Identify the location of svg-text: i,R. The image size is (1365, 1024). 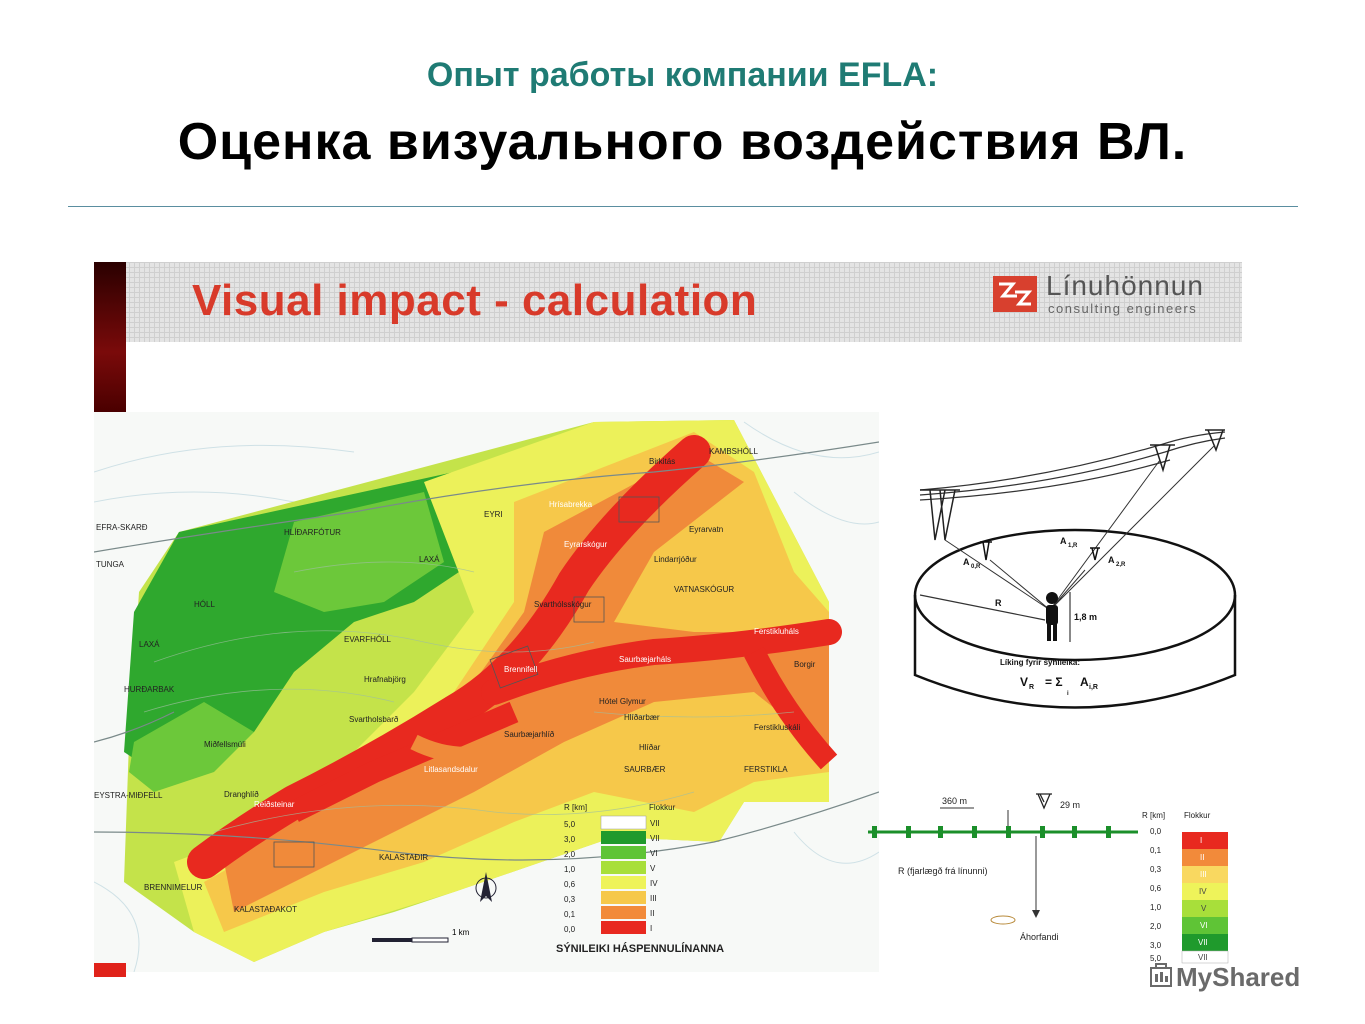
(1093, 687).